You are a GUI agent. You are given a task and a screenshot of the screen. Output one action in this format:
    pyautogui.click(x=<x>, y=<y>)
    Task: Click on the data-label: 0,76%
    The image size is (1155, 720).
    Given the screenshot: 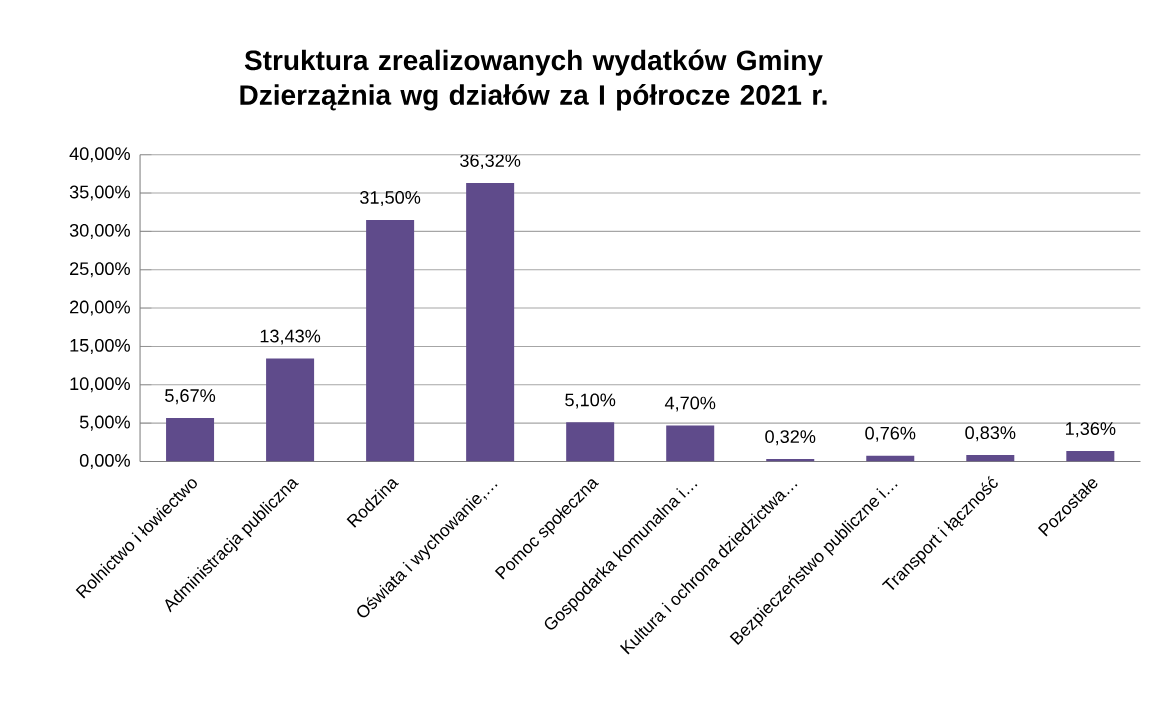 What is the action you would take?
    pyautogui.click(x=890, y=434)
    